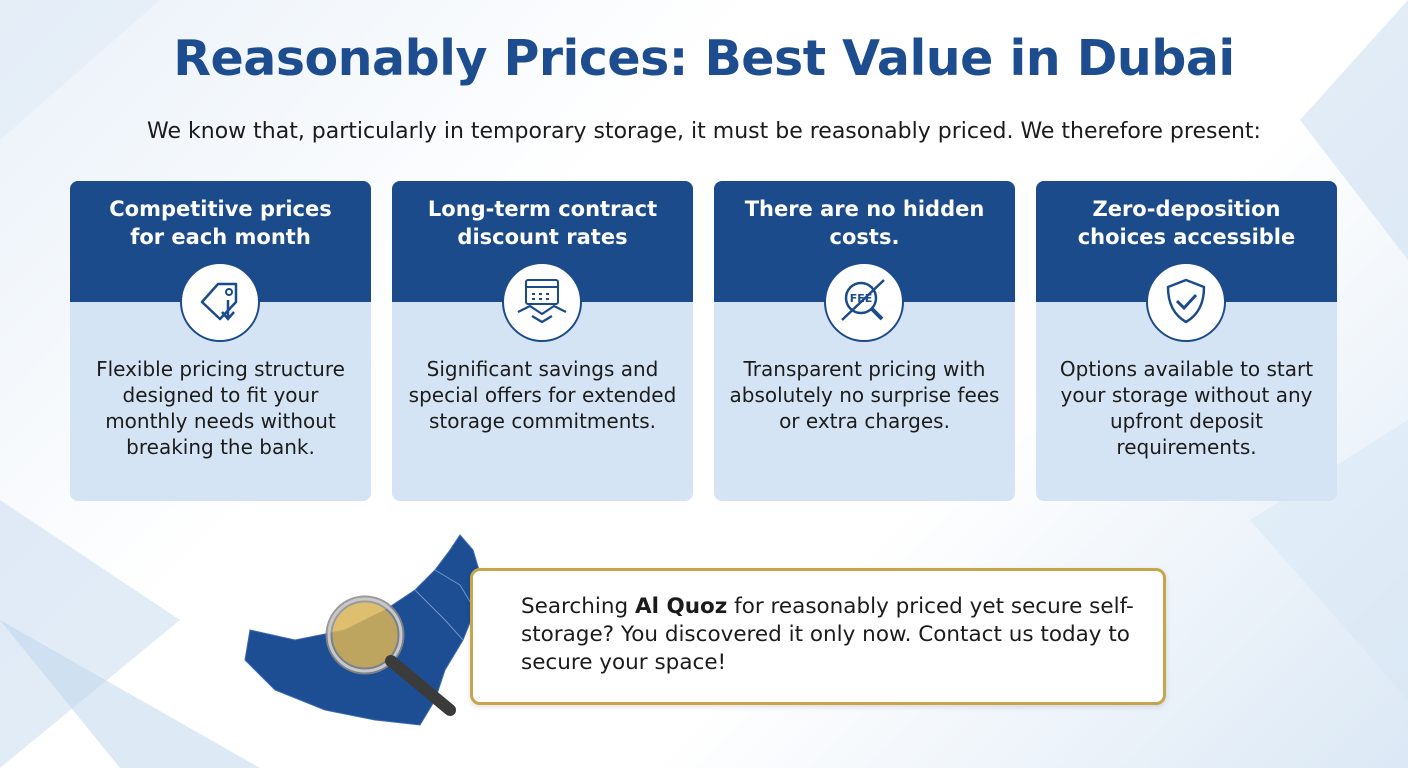 This screenshot has width=1408, height=768. What do you see at coordinates (220, 302) in the screenshot?
I see `price-tag-icon` at bounding box center [220, 302].